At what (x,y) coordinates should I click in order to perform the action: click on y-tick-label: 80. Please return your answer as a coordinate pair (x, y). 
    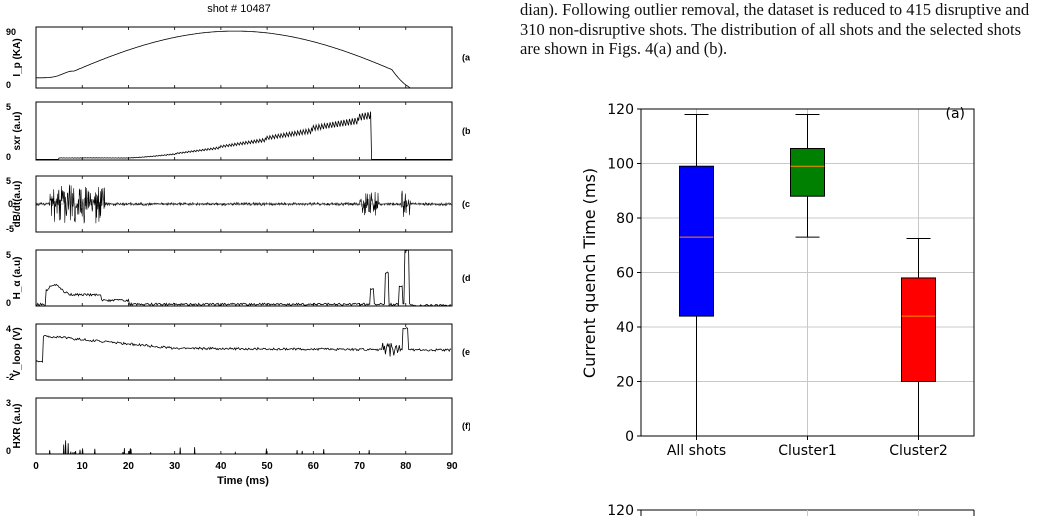
    Looking at the image, I should click on (625, 219).